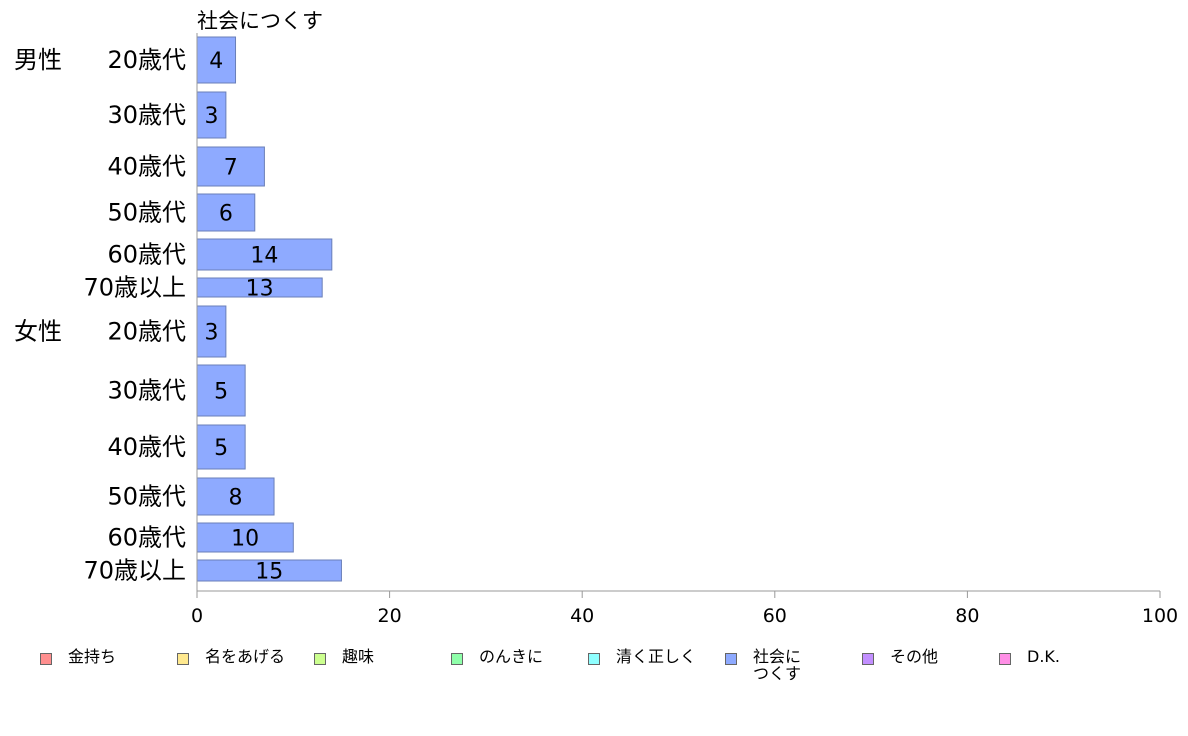 The height and width of the screenshot is (736, 1188). I want to click on legend-label: 趣味, so click(358, 656).